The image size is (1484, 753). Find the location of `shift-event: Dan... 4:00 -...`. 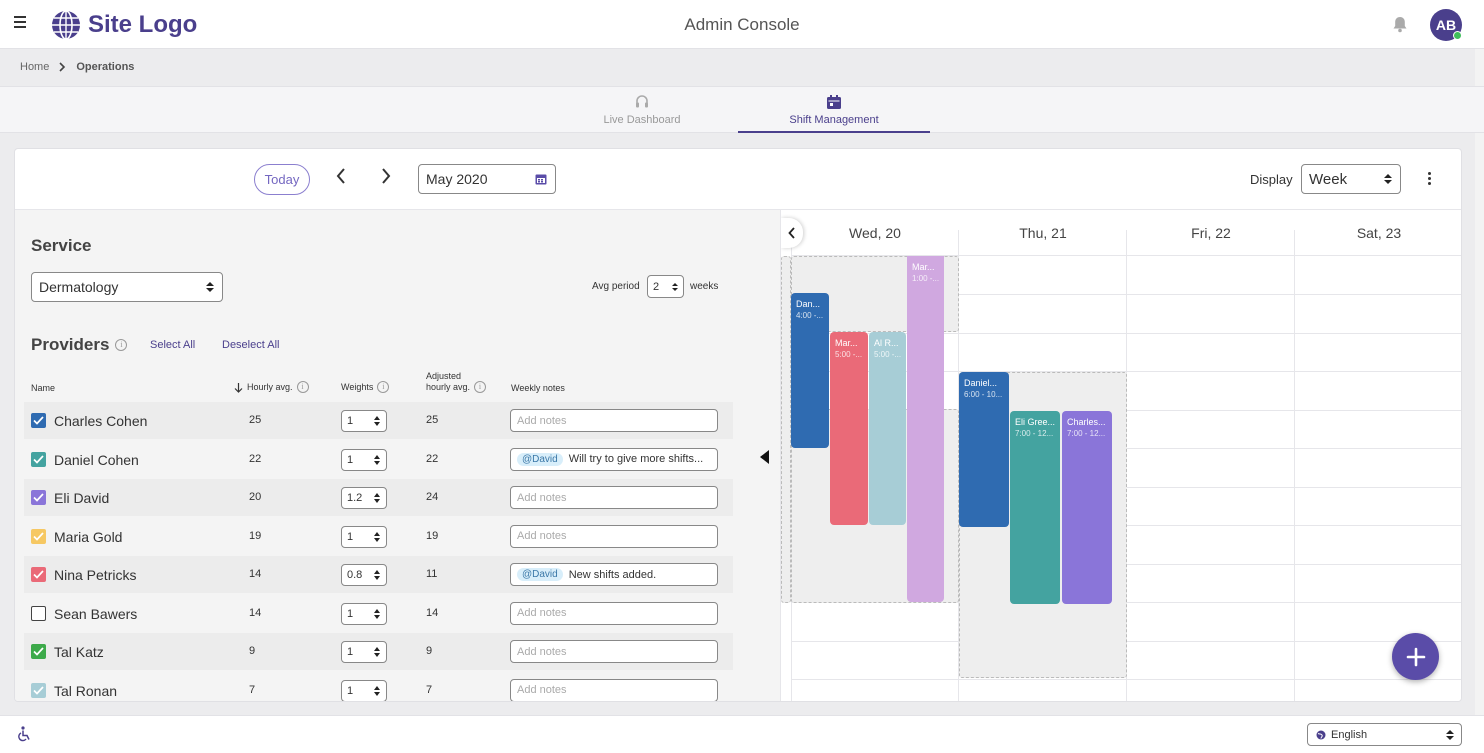

shift-event: Dan... 4:00 -... is located at coordinates (810, 370).